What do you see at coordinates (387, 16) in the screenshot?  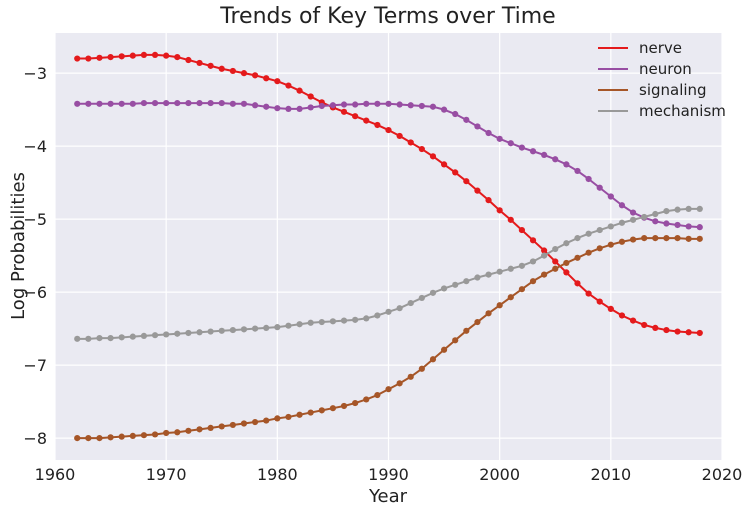 I see `chart-title: Trends of Key Terms over Time` at bounding box center [387, 16].